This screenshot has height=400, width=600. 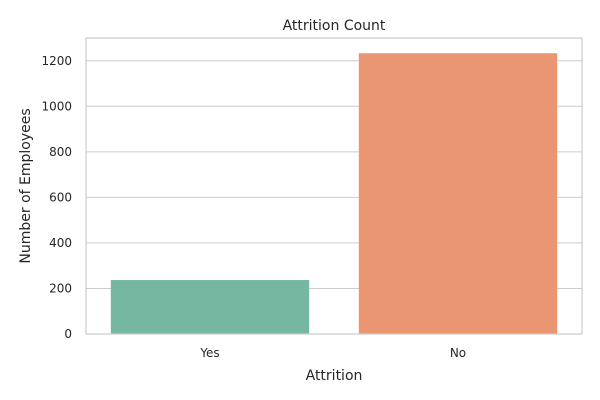 What do you see at coordinates (334, 376) in the screenshot?
I see `x-axis-label: Attrition` at bounding box center [334, 376].